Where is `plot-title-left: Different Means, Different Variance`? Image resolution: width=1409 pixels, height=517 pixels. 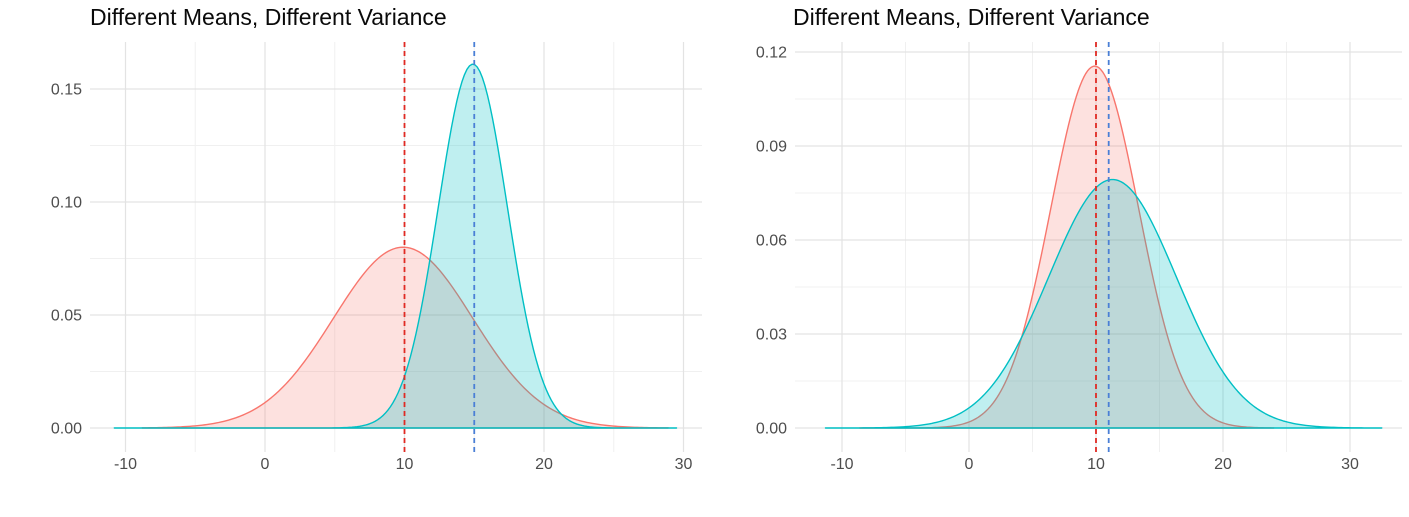
plot-title-left: Different Means, Different Variance is located at coordinates (268, 17).